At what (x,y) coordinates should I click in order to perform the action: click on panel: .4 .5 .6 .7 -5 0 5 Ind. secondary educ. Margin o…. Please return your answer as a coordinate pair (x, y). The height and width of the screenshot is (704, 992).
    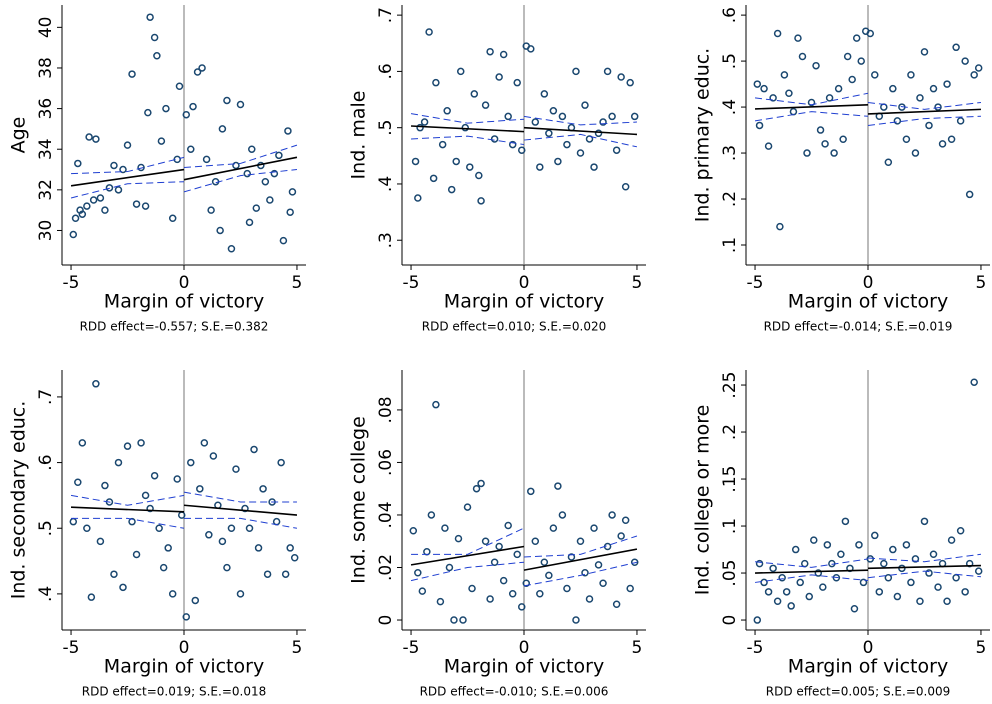
    Looking at the image, I should click on (157, 534).